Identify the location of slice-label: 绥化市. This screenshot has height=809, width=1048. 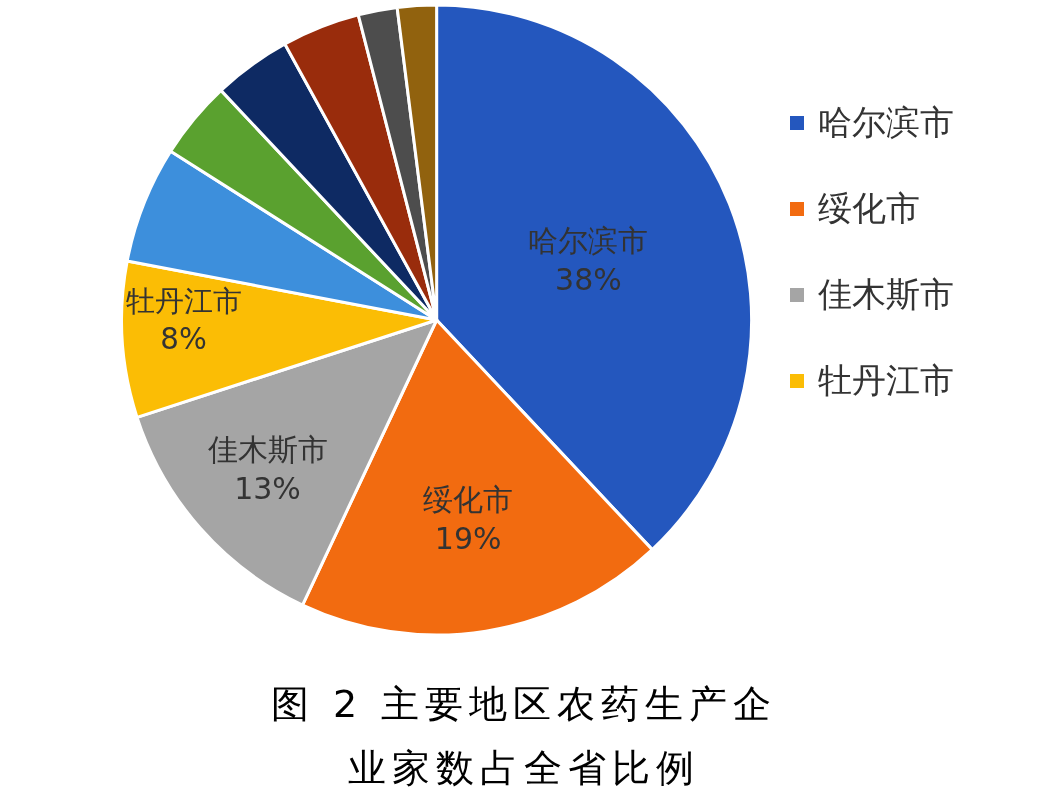
(468, 500).